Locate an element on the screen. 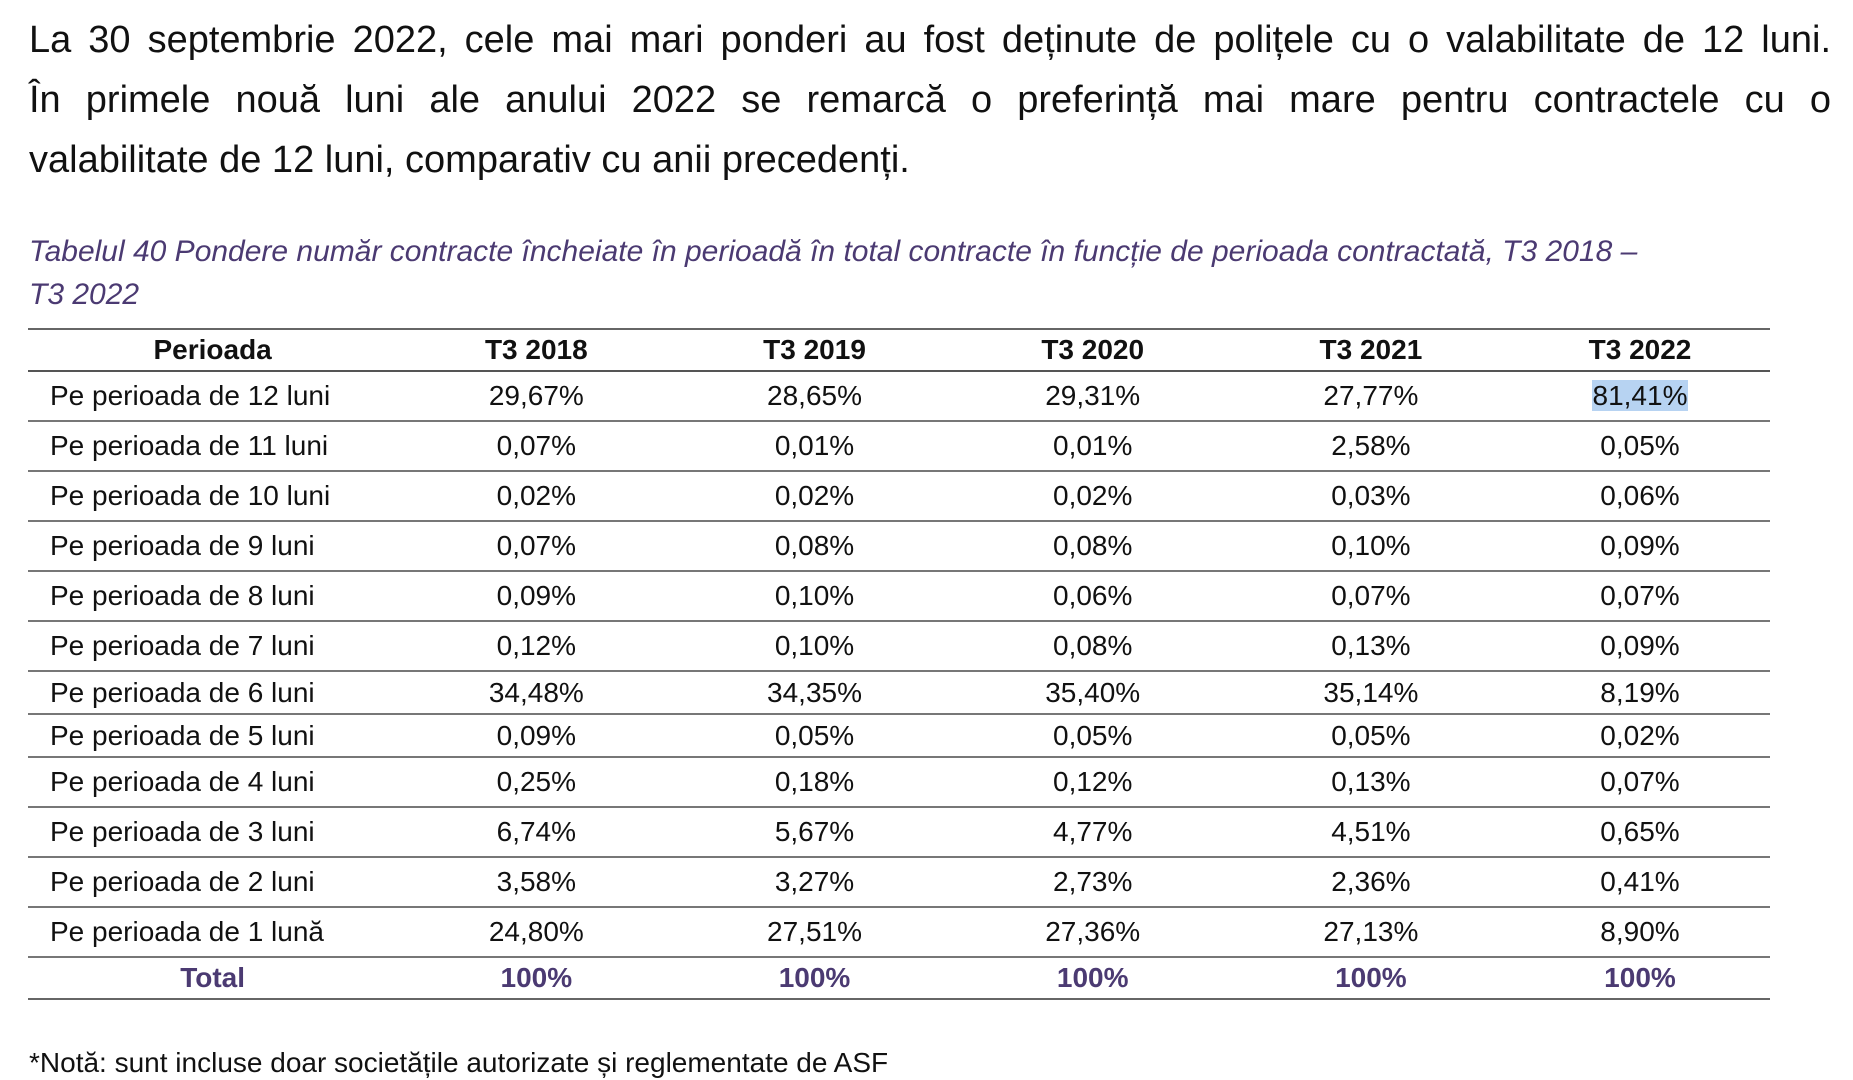 The width and height of the screenshot is (1853, 1080). table-cell: 8,19% is located at coordinates (1640, 692).